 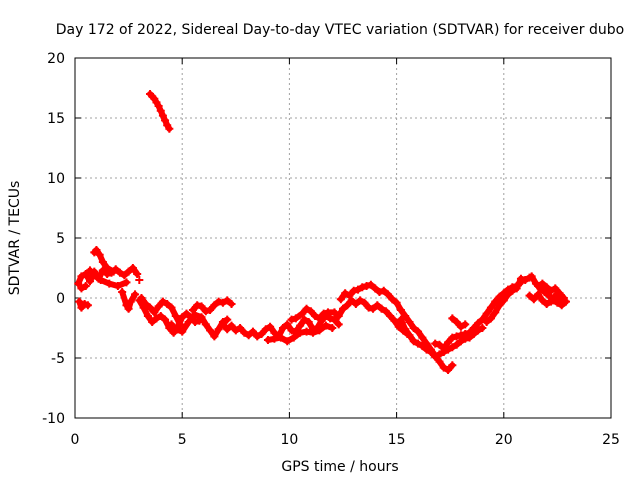 What do you see at coordinates (15, 238) in the screenshot?
I see `y-axis-label: SDTVAR / TECUs` at bounding box center [15, 238].